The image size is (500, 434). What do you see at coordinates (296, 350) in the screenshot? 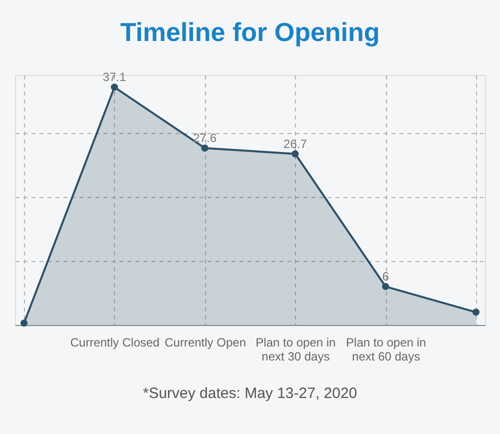
I see `x-tick-label: Plan to open in next 30 days` at bounding box center [296, 350].